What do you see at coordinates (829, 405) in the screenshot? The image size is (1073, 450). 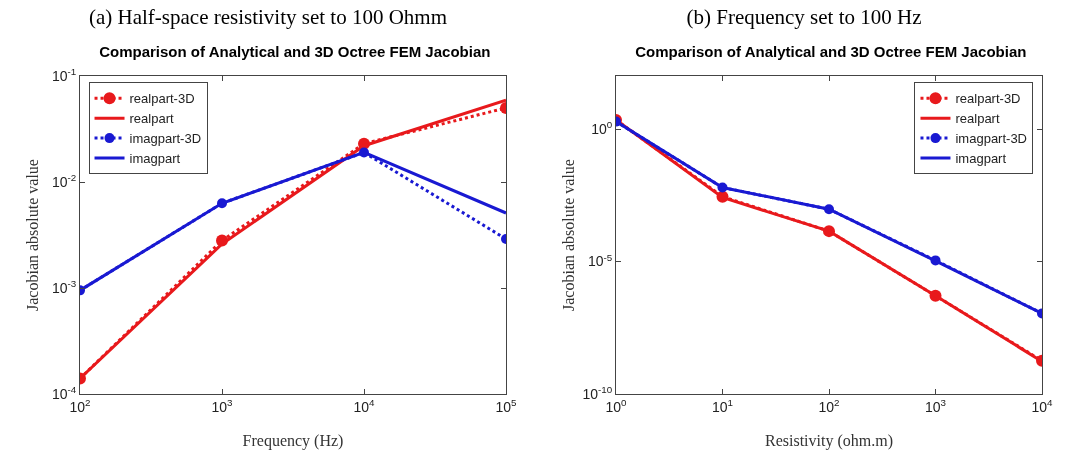 I see `x-tick-label: 10$^{2}$` at bounding box center [829, 405].